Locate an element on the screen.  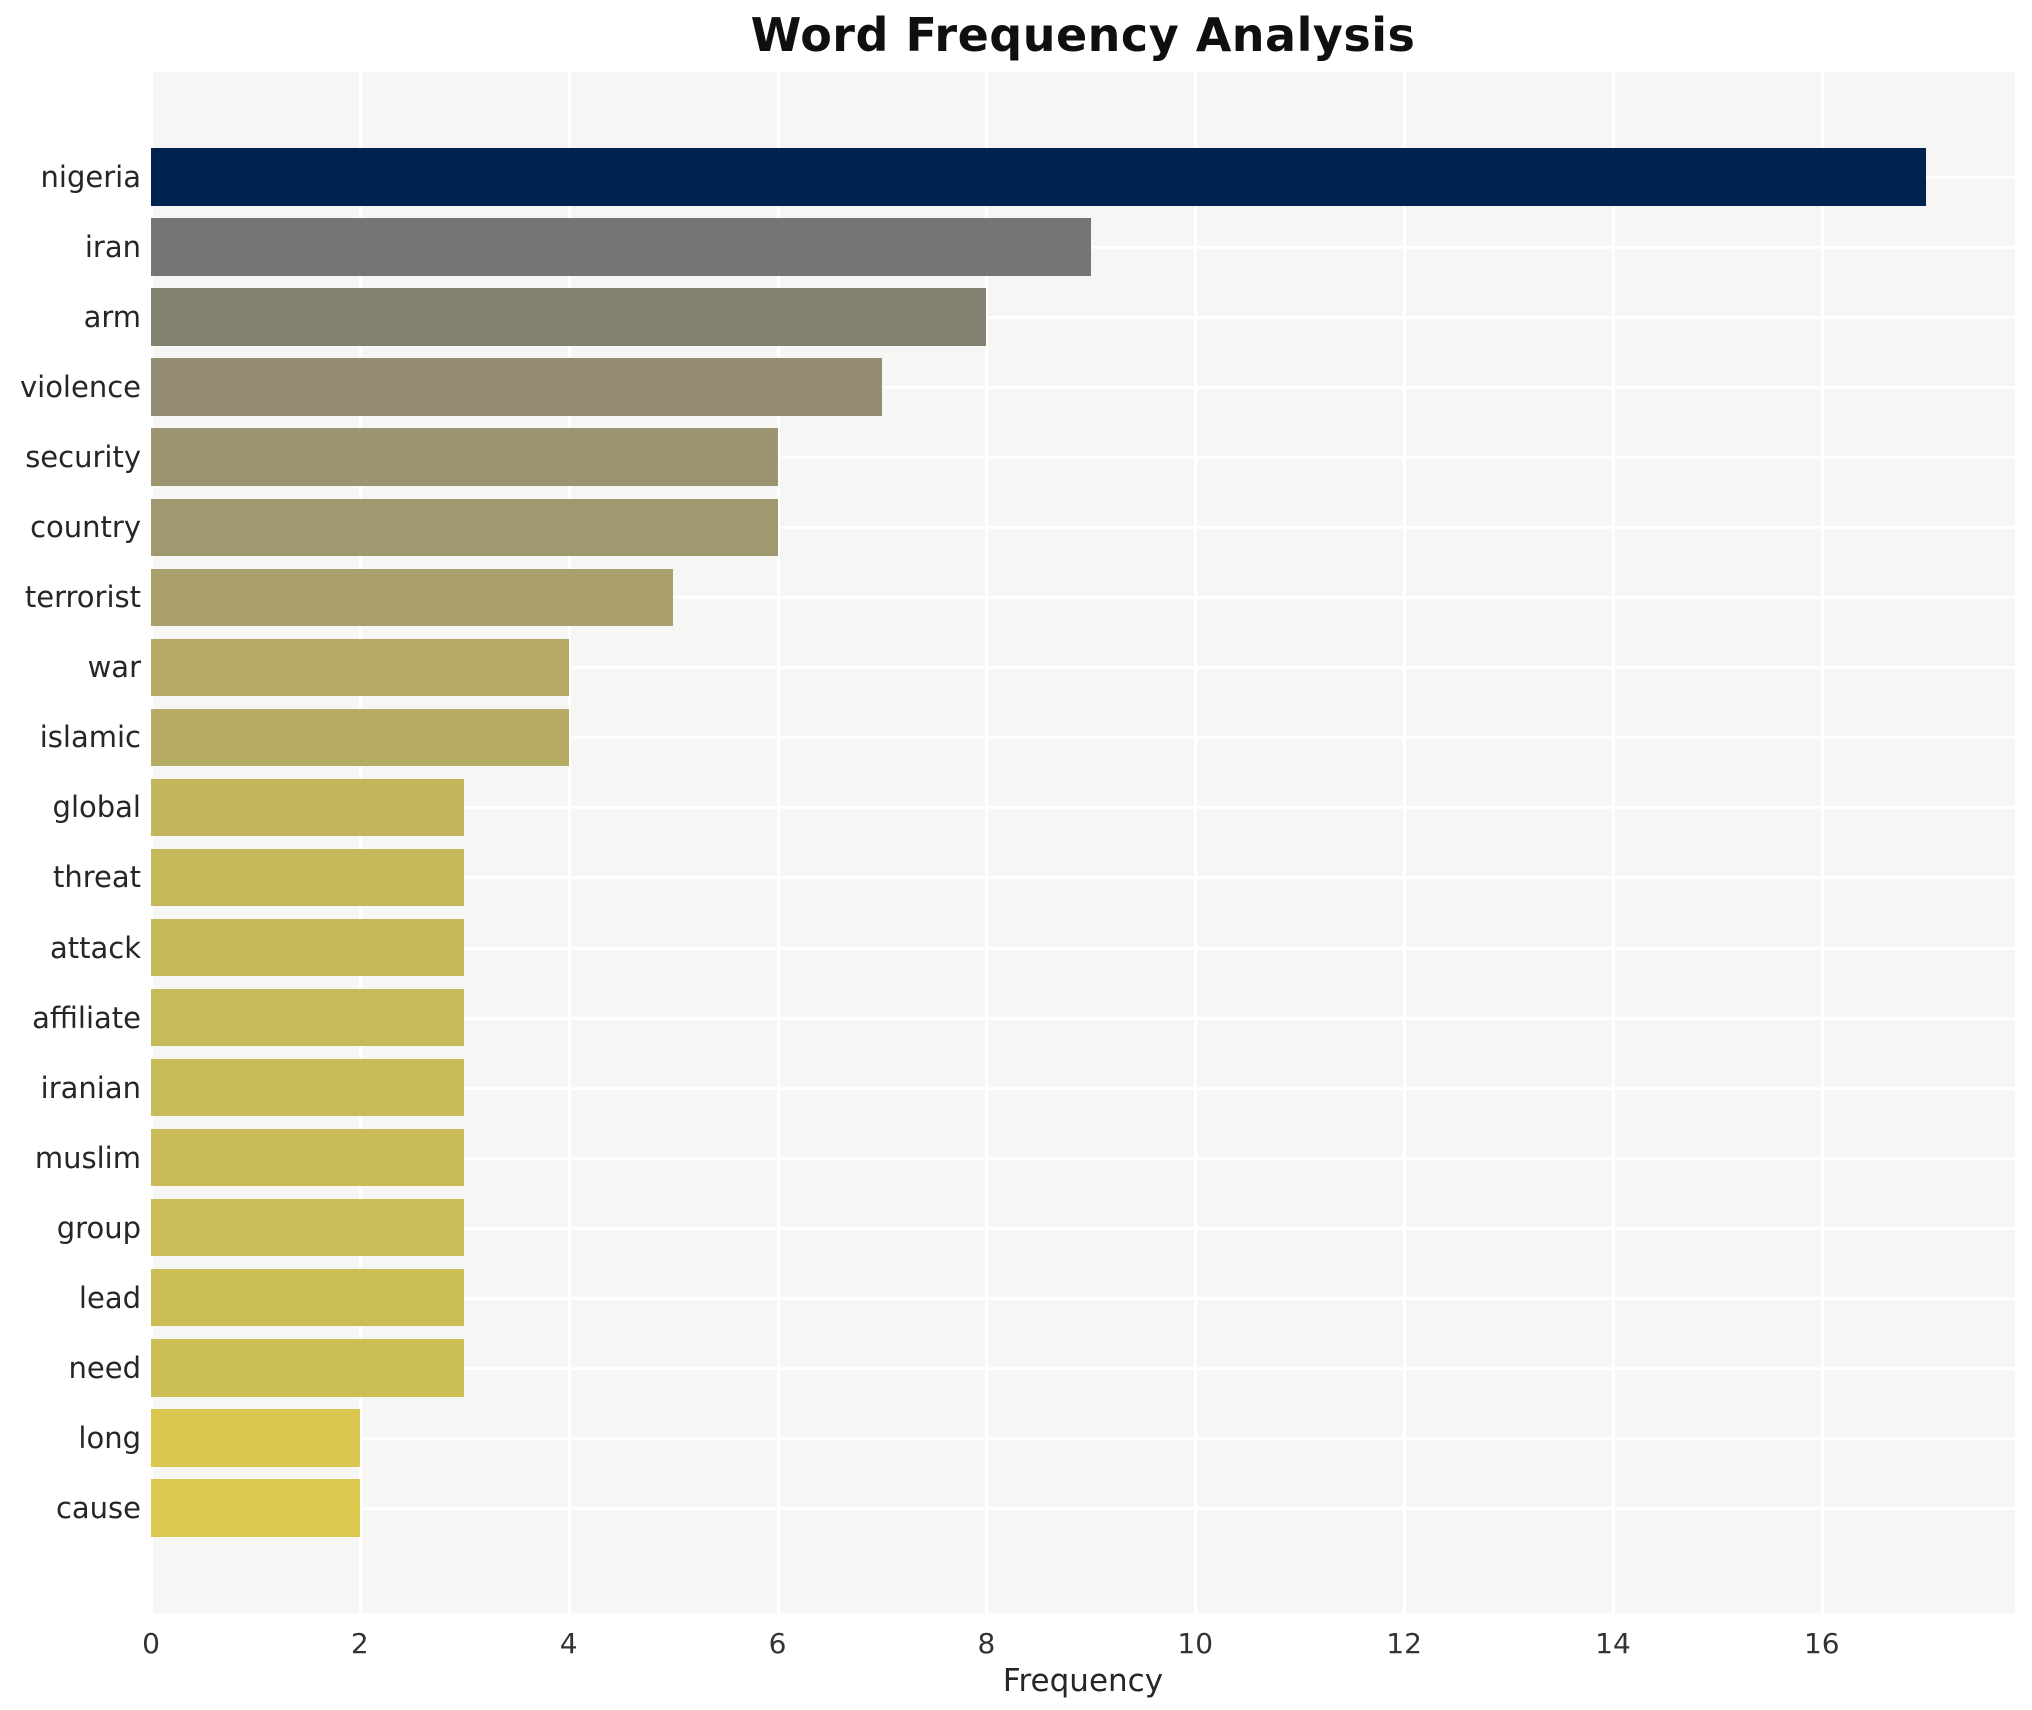
category-label: country is located at coordinates (85, 527).